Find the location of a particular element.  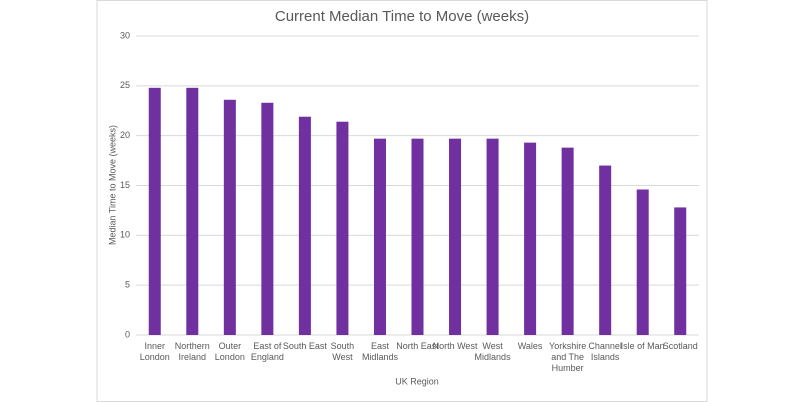

x-tick-label: Isle of Man is located at coordinates (642, 346).